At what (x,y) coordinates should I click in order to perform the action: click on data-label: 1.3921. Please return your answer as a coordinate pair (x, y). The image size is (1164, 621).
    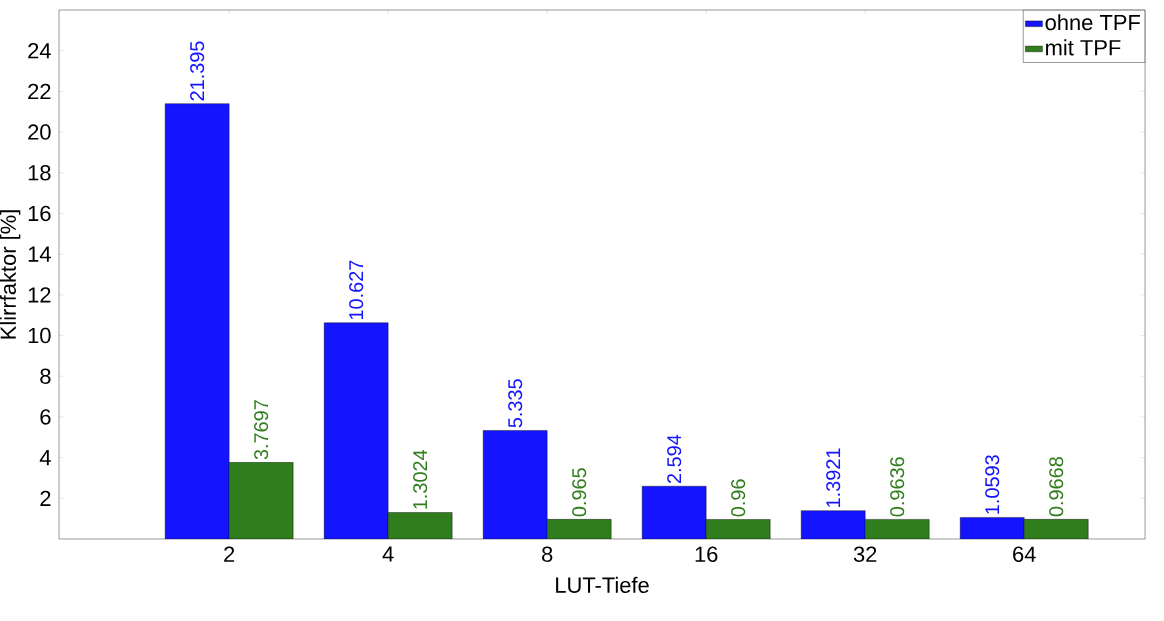
    Looking at the image, I should click on (833, 477).